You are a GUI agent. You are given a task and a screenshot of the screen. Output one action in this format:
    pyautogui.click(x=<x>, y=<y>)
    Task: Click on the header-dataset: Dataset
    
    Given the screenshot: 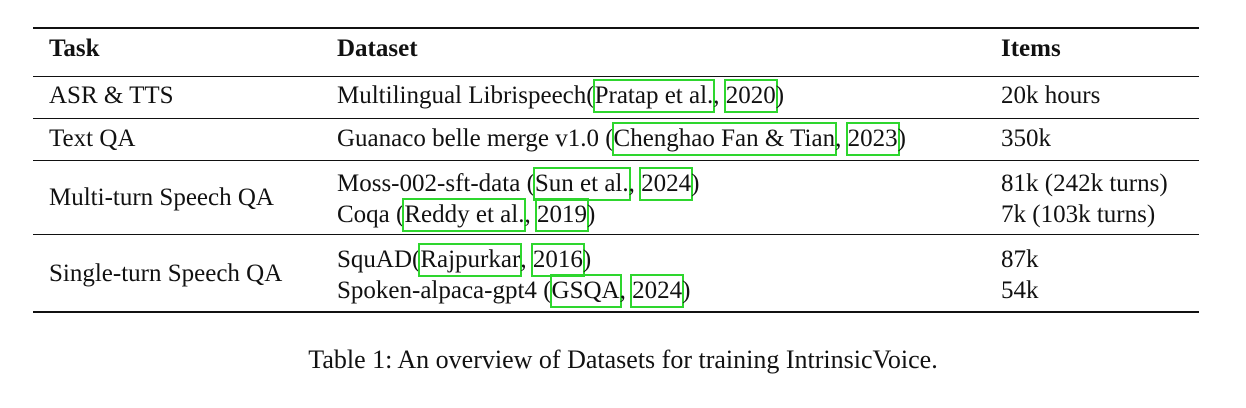 What is the action you would take?
    pyautogui.click(x=377, y=48)
    